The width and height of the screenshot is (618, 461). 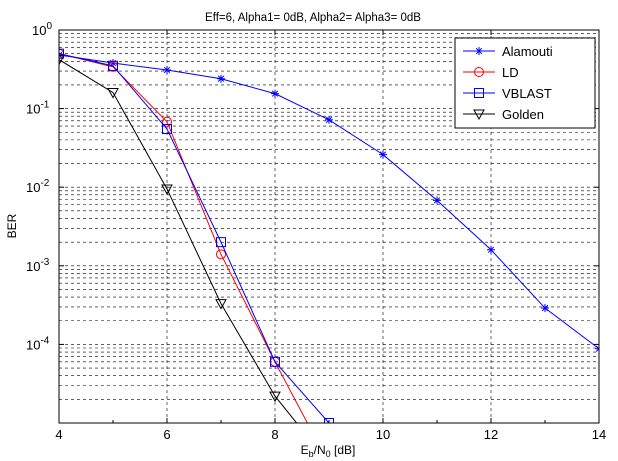 I want to click on legend-box, so click(x=525, y=83).